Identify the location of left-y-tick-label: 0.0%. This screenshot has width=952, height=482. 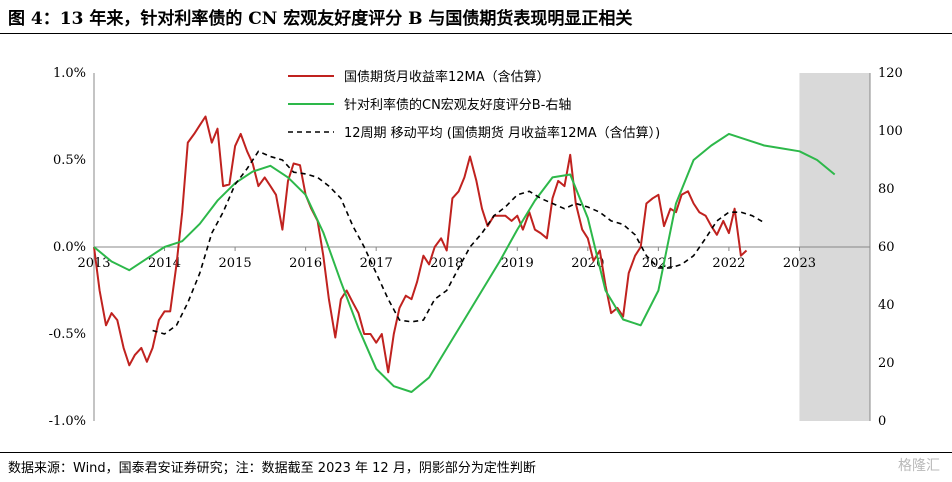
(69, 247).